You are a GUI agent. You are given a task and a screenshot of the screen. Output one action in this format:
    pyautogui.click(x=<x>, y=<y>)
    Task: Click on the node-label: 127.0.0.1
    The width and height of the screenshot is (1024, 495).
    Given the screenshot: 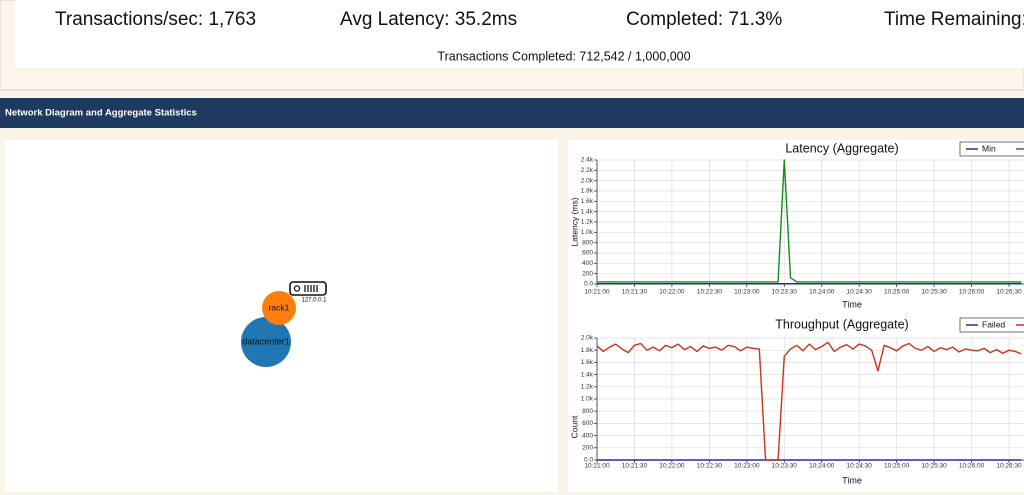 What is the action you would take?
    pyautogui.click(x=314, y=301)
    